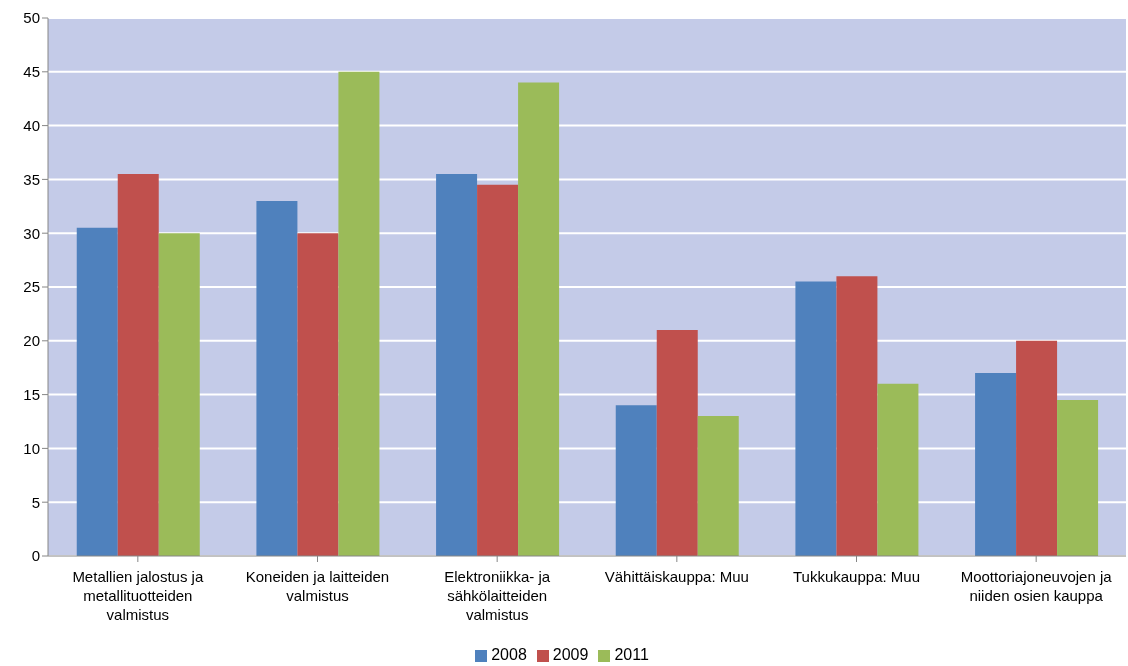  What do you see at coordinates (1036, 586) in the screenshot?
I see `x-tick-label: Moottoriajoneuvojen ja niiden osien kauppa` at bounding box center [1036, 586].